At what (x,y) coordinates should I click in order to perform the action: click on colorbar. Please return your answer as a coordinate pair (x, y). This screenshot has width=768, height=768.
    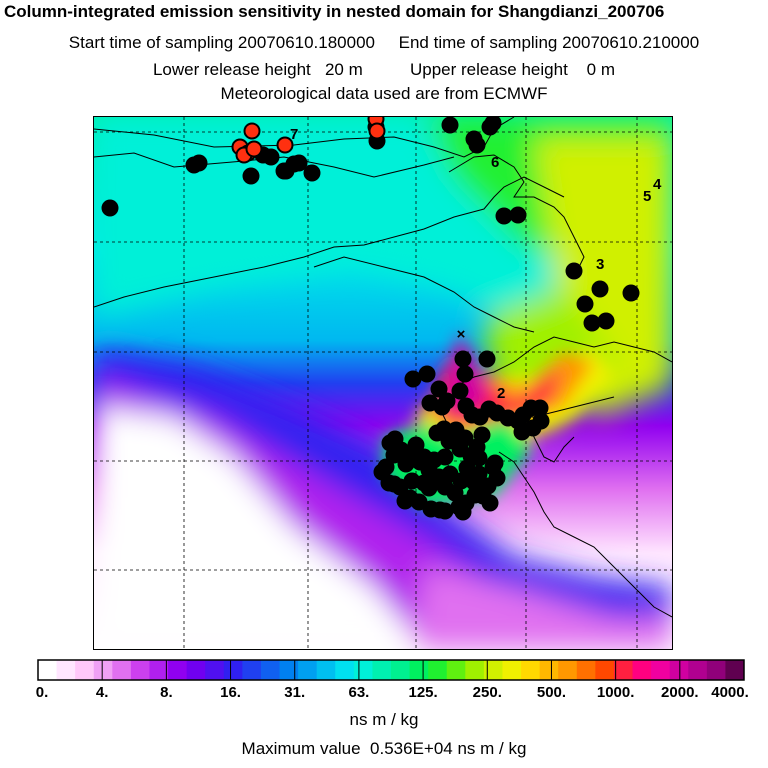
    Looking at the image, I should click on (391, 670).